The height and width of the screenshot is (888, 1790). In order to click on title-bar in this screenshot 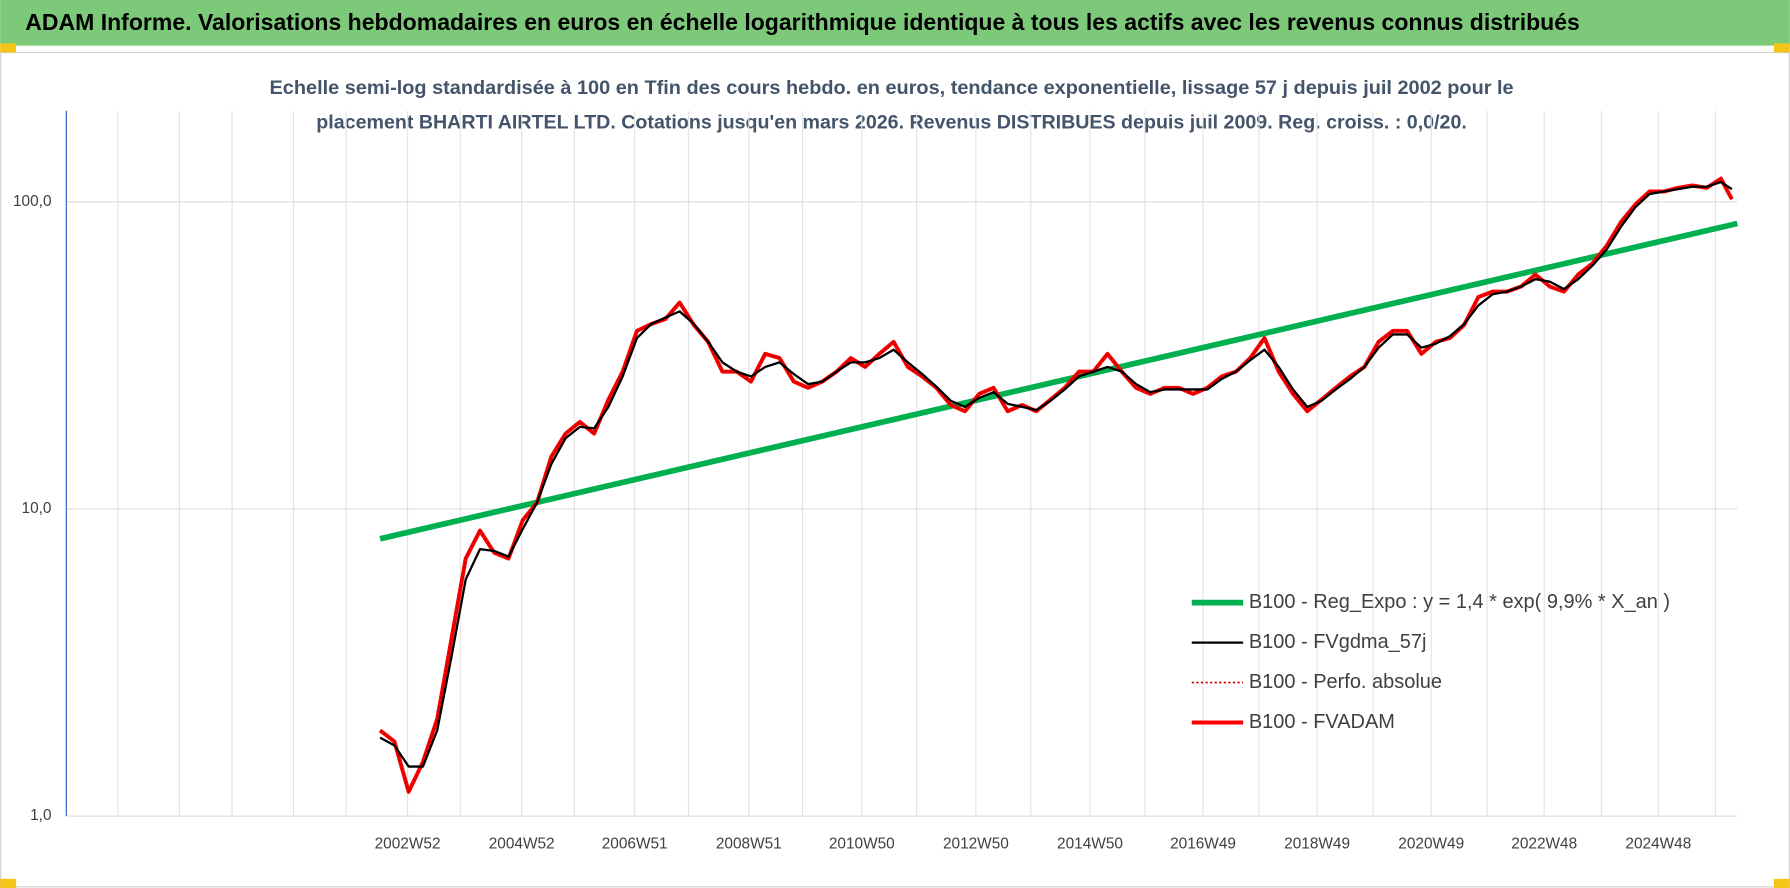, I will do `click(895, 23)`.